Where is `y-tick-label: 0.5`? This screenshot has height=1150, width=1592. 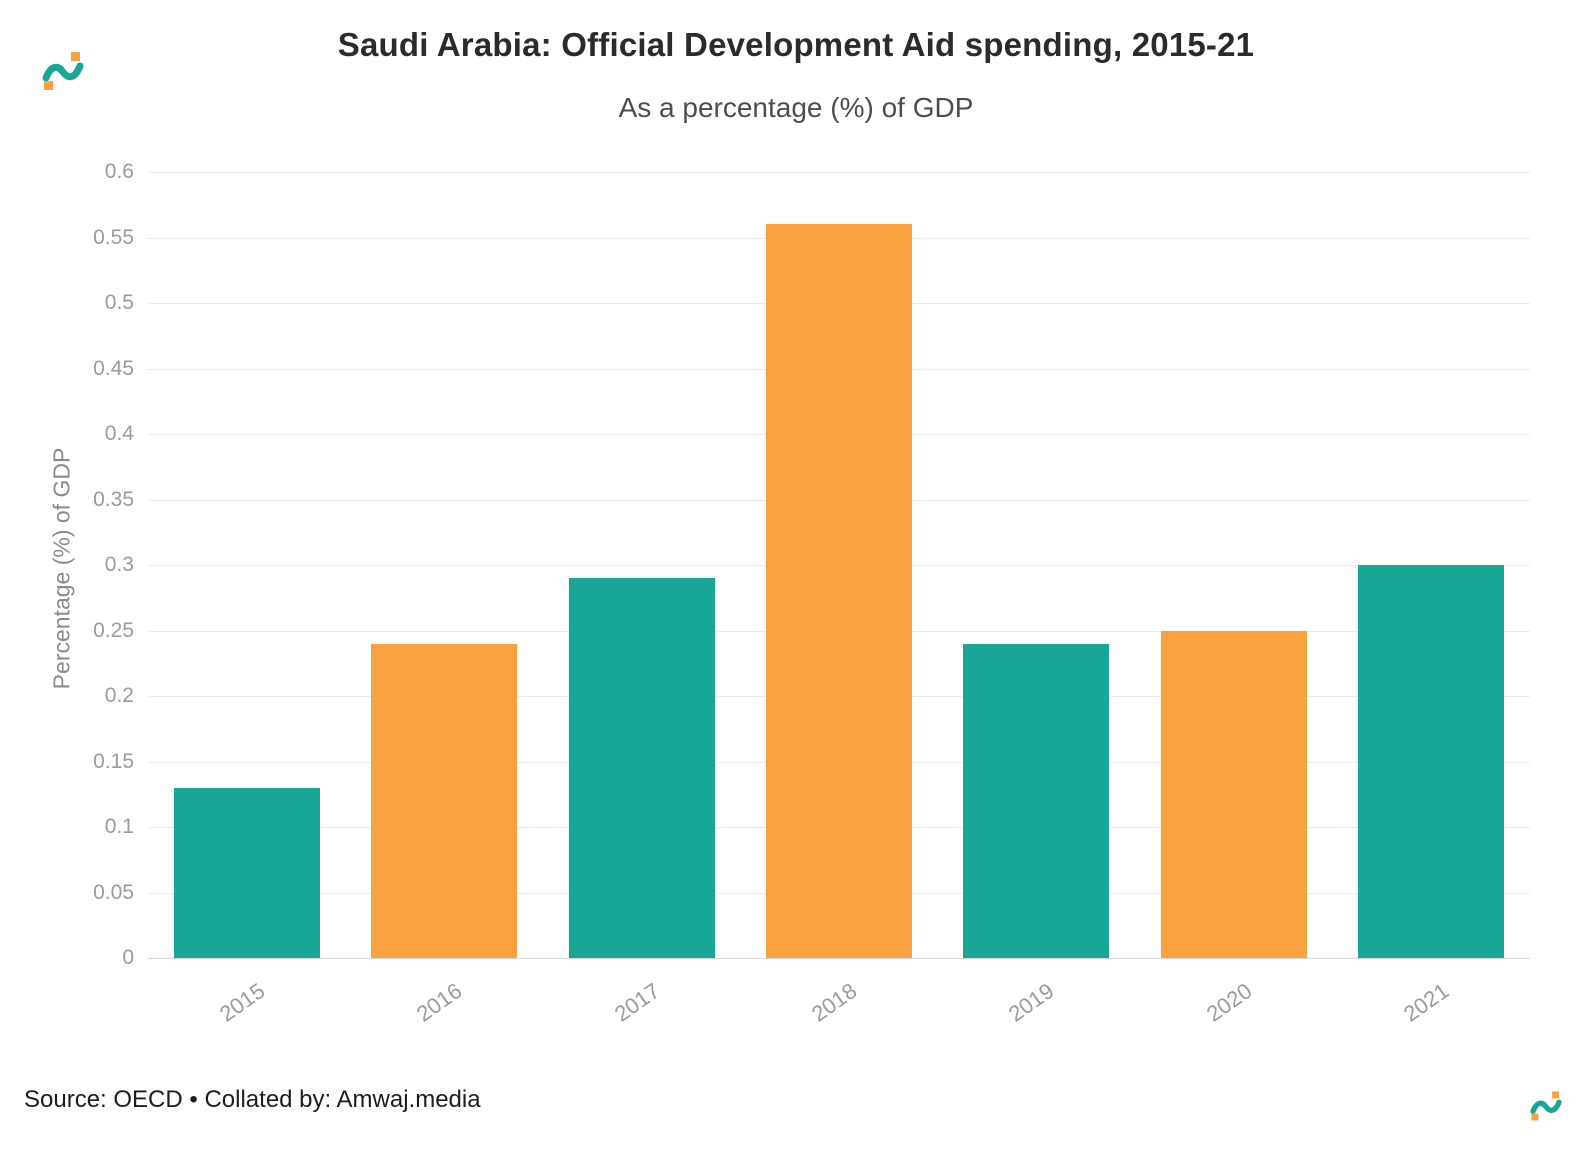 y-tick-label: 0.5 is located at coordinates (119, 302).